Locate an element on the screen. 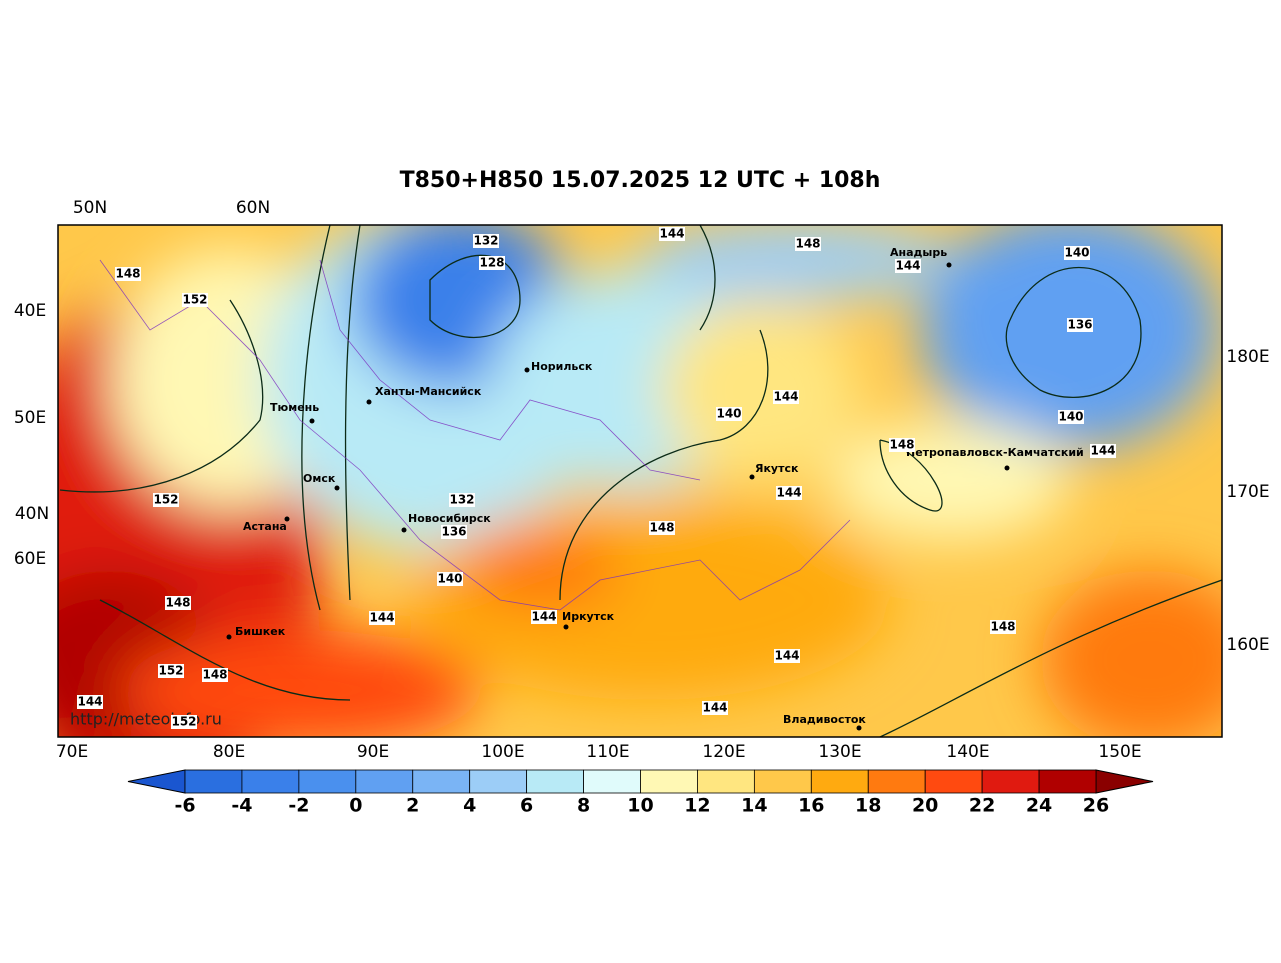 This screenshot has width=1281, height=963. colorbar-tick-label: 22 is located at coordinates (982, 806).